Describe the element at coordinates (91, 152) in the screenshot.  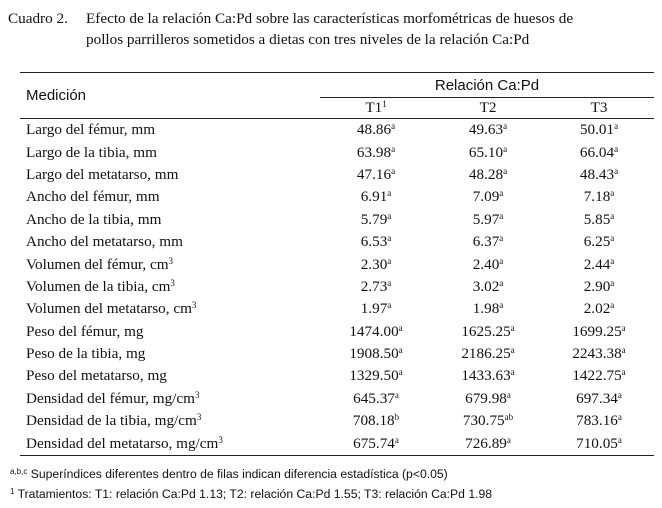
I see `row-label: Largo de la tibia, mm` at that location.